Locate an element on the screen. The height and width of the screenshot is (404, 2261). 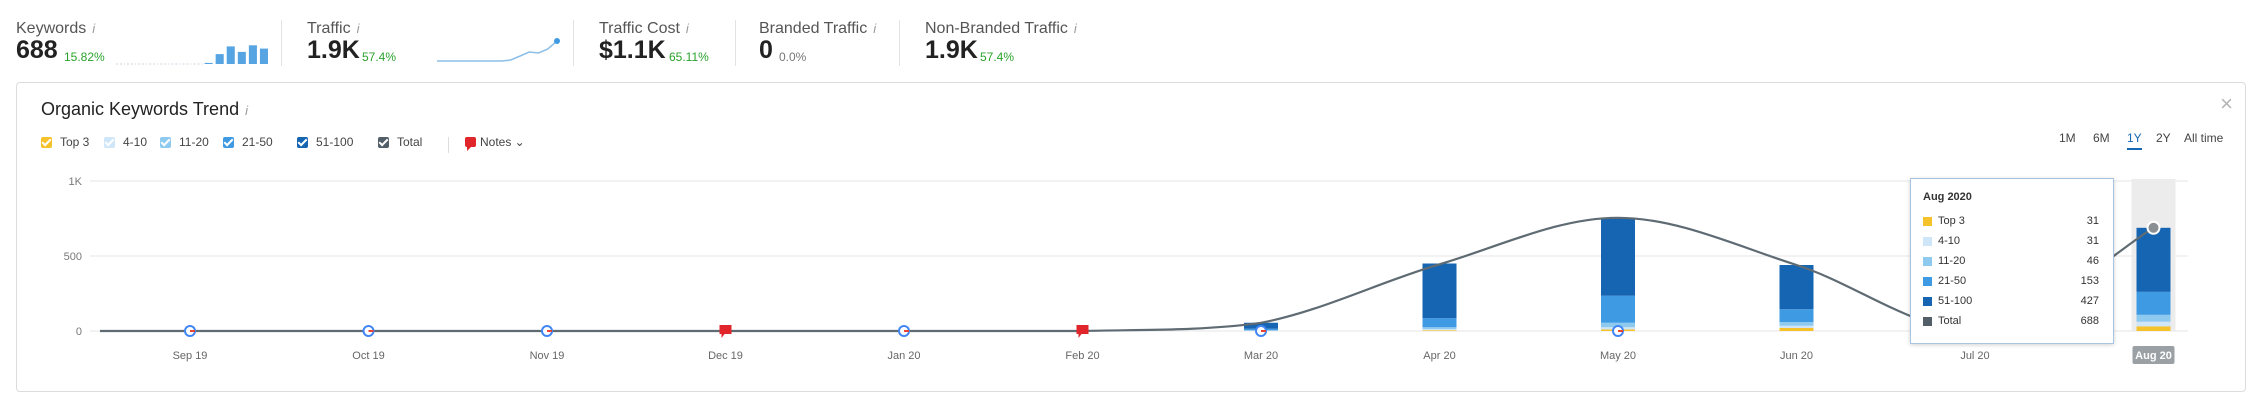
metric-non-branded-label: Non-Branded Traffic is located at coordinates (996, 28).